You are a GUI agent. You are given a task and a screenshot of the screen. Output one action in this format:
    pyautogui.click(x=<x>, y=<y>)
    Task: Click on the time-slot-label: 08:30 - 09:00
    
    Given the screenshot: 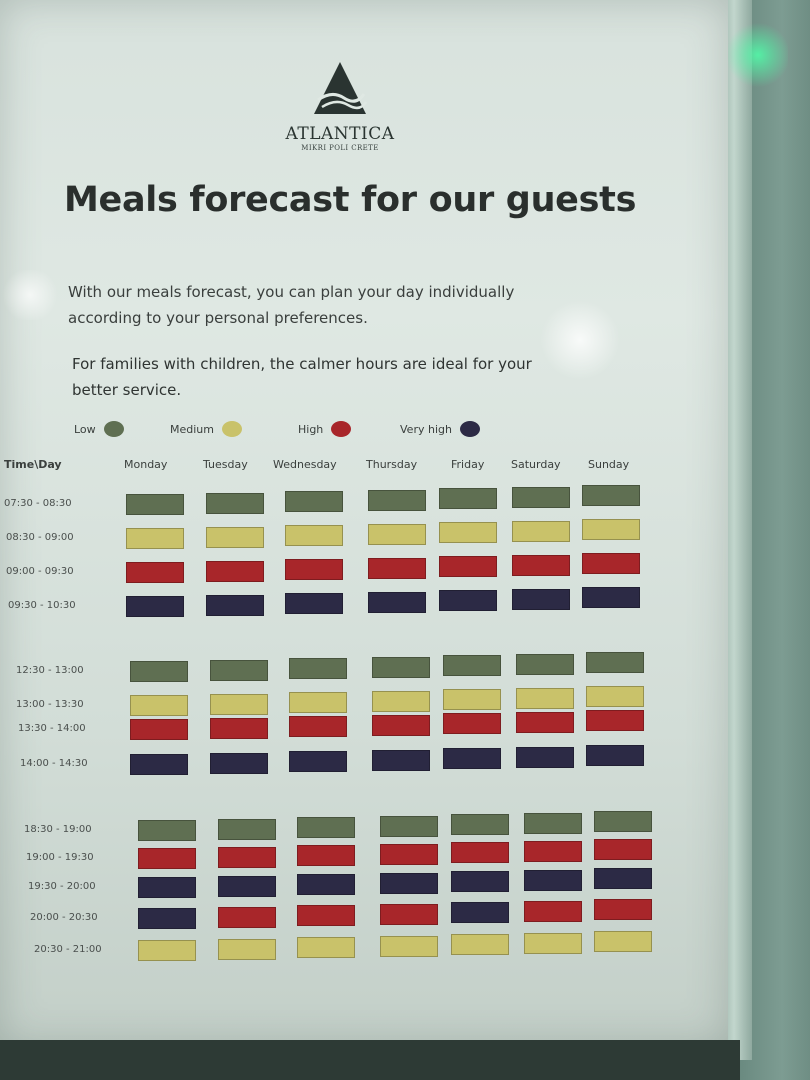 What is the action you would take?
    pyautogui.click(x=40, y=537)
    